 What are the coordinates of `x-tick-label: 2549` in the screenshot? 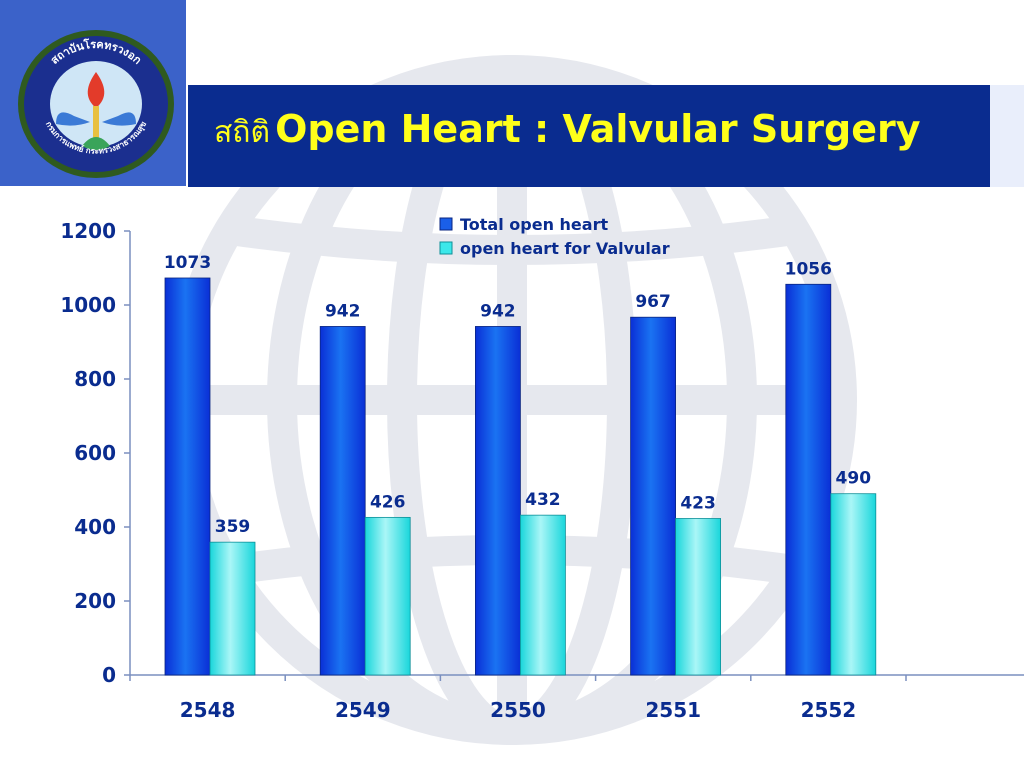 It's located at (363, 710).